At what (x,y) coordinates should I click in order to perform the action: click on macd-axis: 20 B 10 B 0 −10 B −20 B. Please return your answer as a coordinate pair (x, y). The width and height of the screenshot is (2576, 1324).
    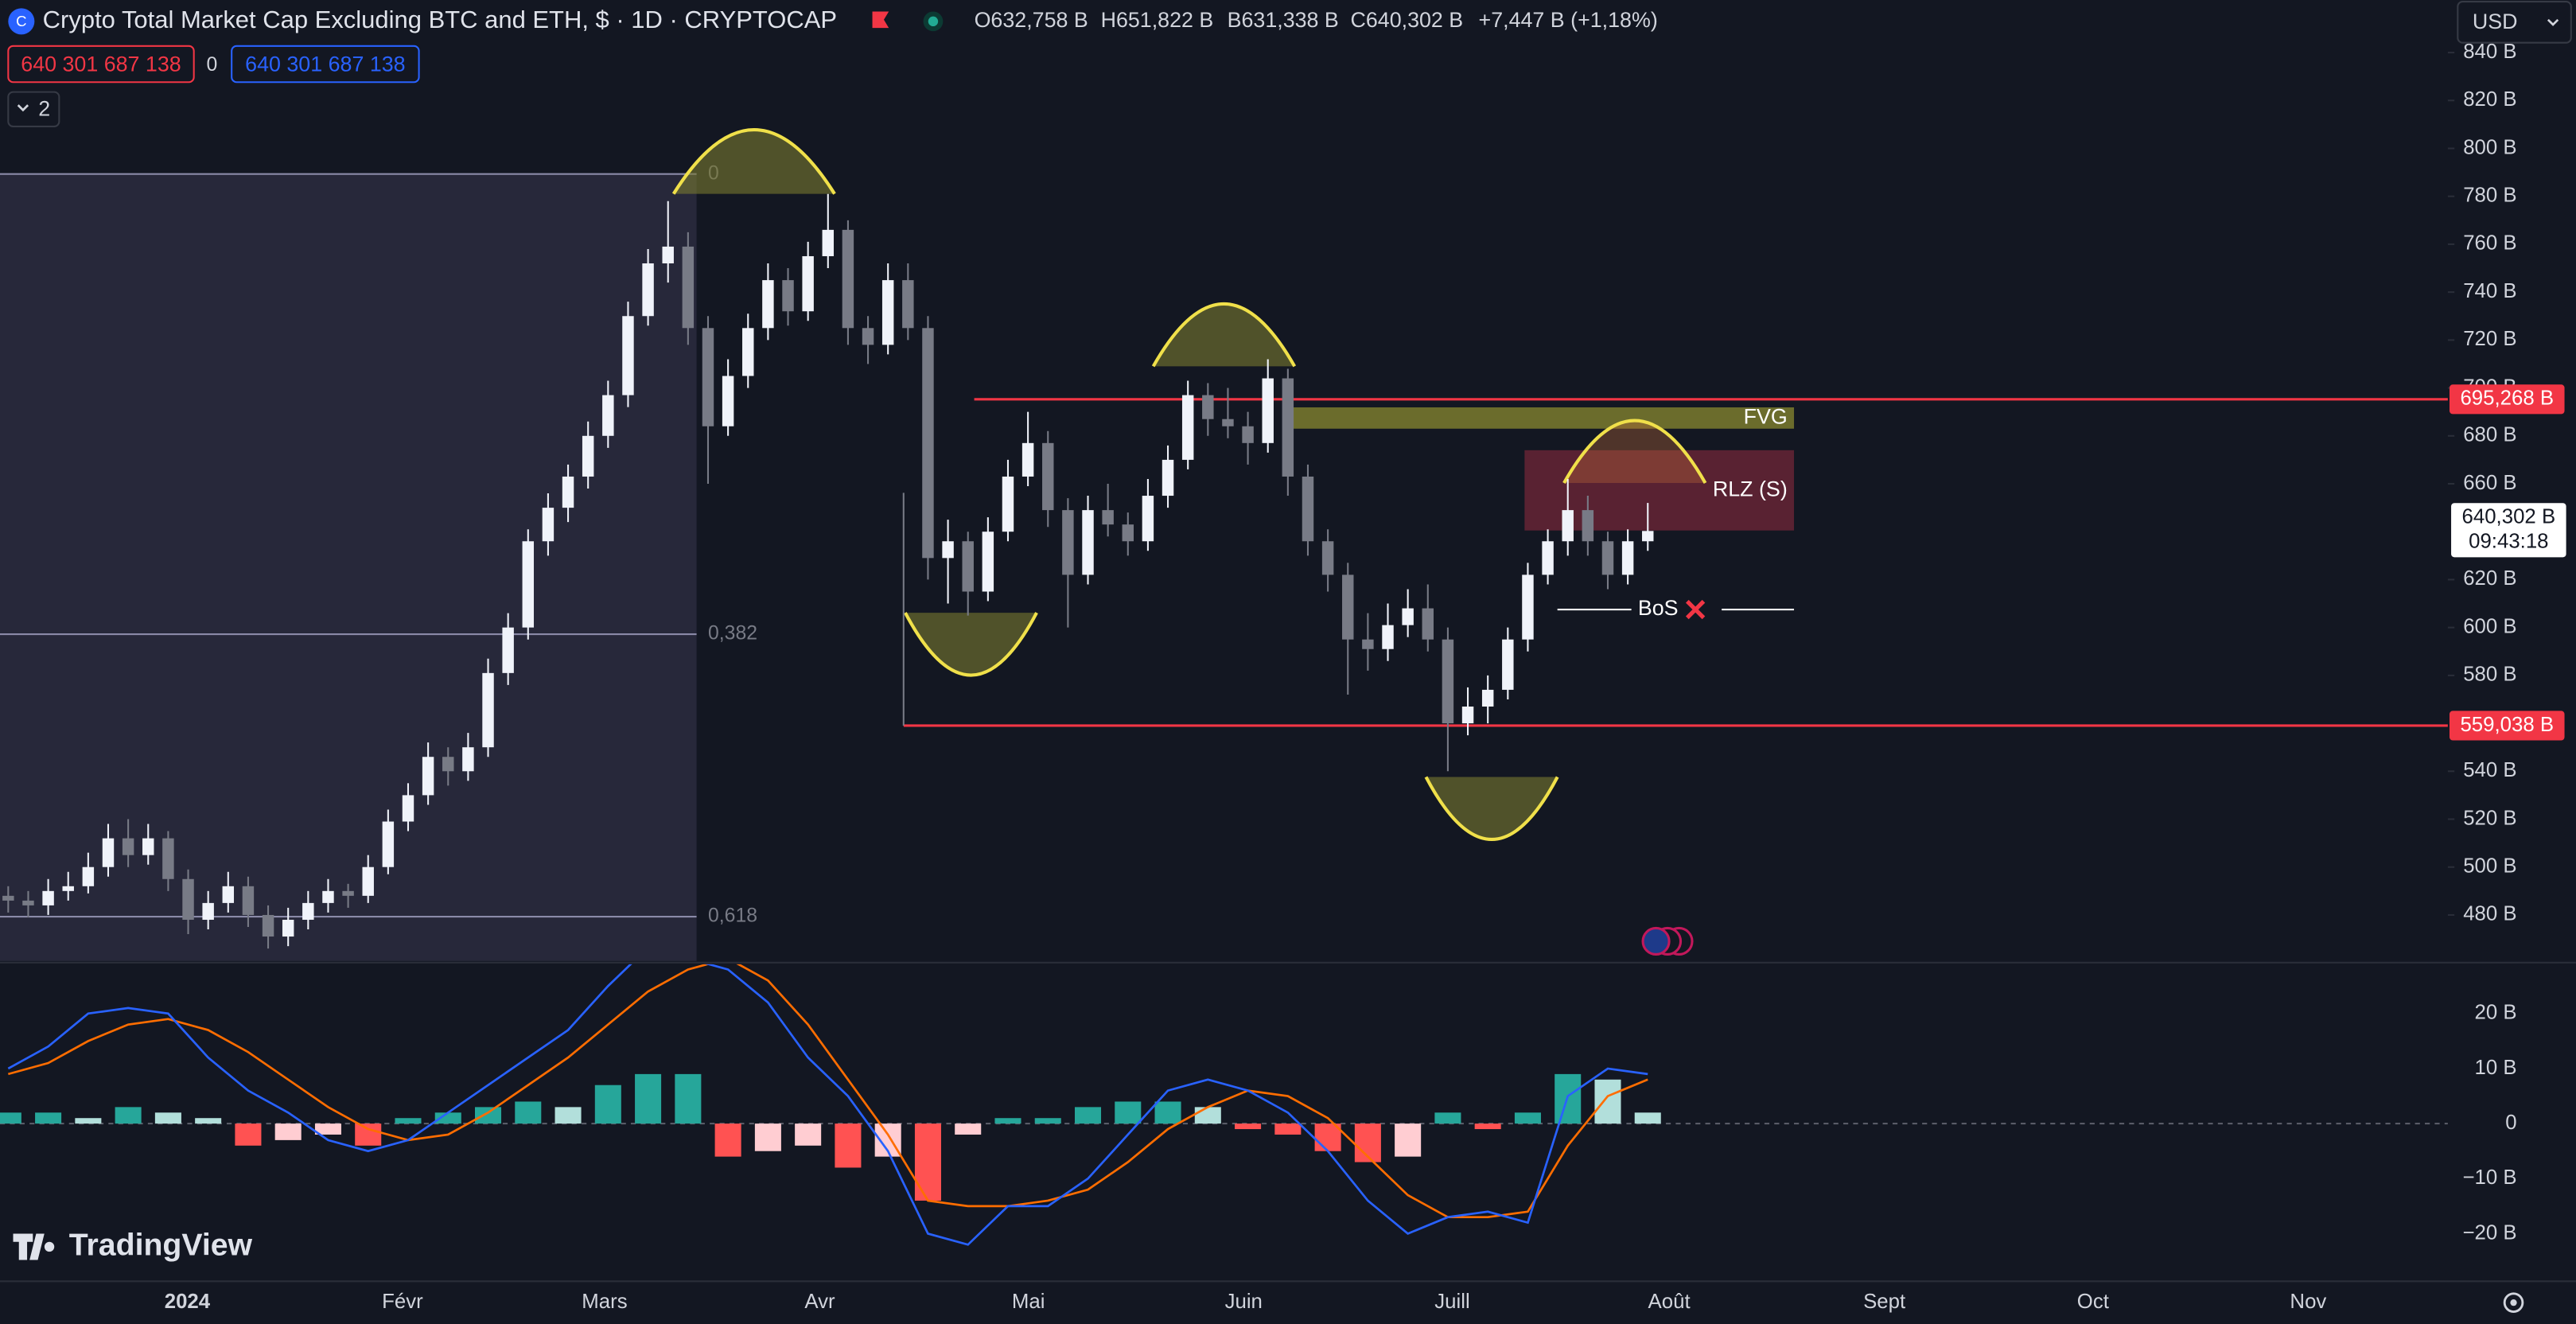
    Looking at the image, I should click on (2490, 1123).